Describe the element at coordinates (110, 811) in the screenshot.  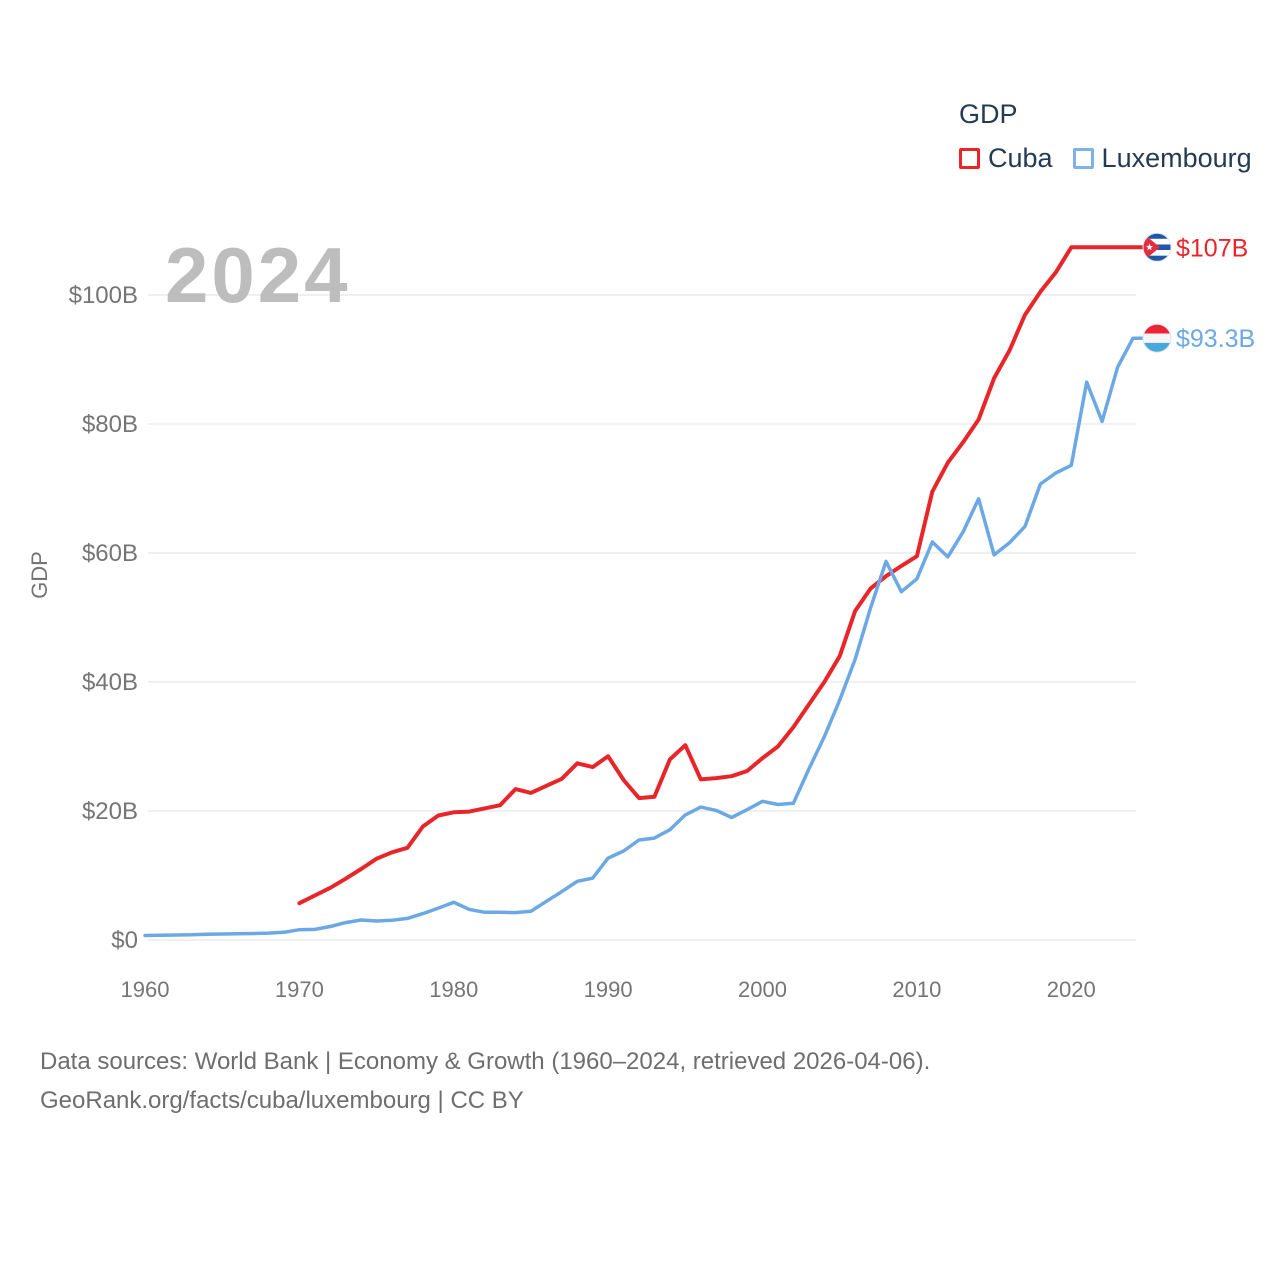
I see `y-tick-label: $20B` at that location.